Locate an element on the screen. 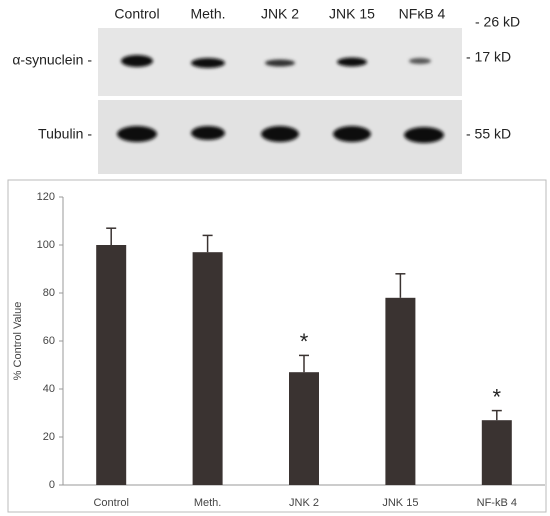  x-tick-label: Meth. is located at coordinates (208, 503).